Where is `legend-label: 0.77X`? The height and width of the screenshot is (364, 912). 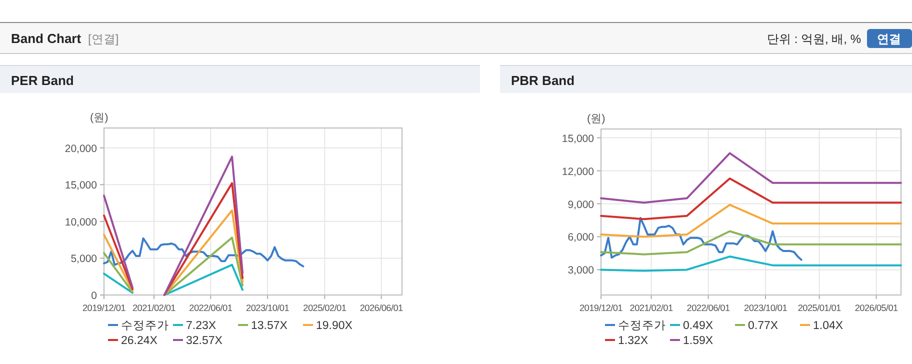 legend-label: 0.77X is located at coordinates (763, 326).